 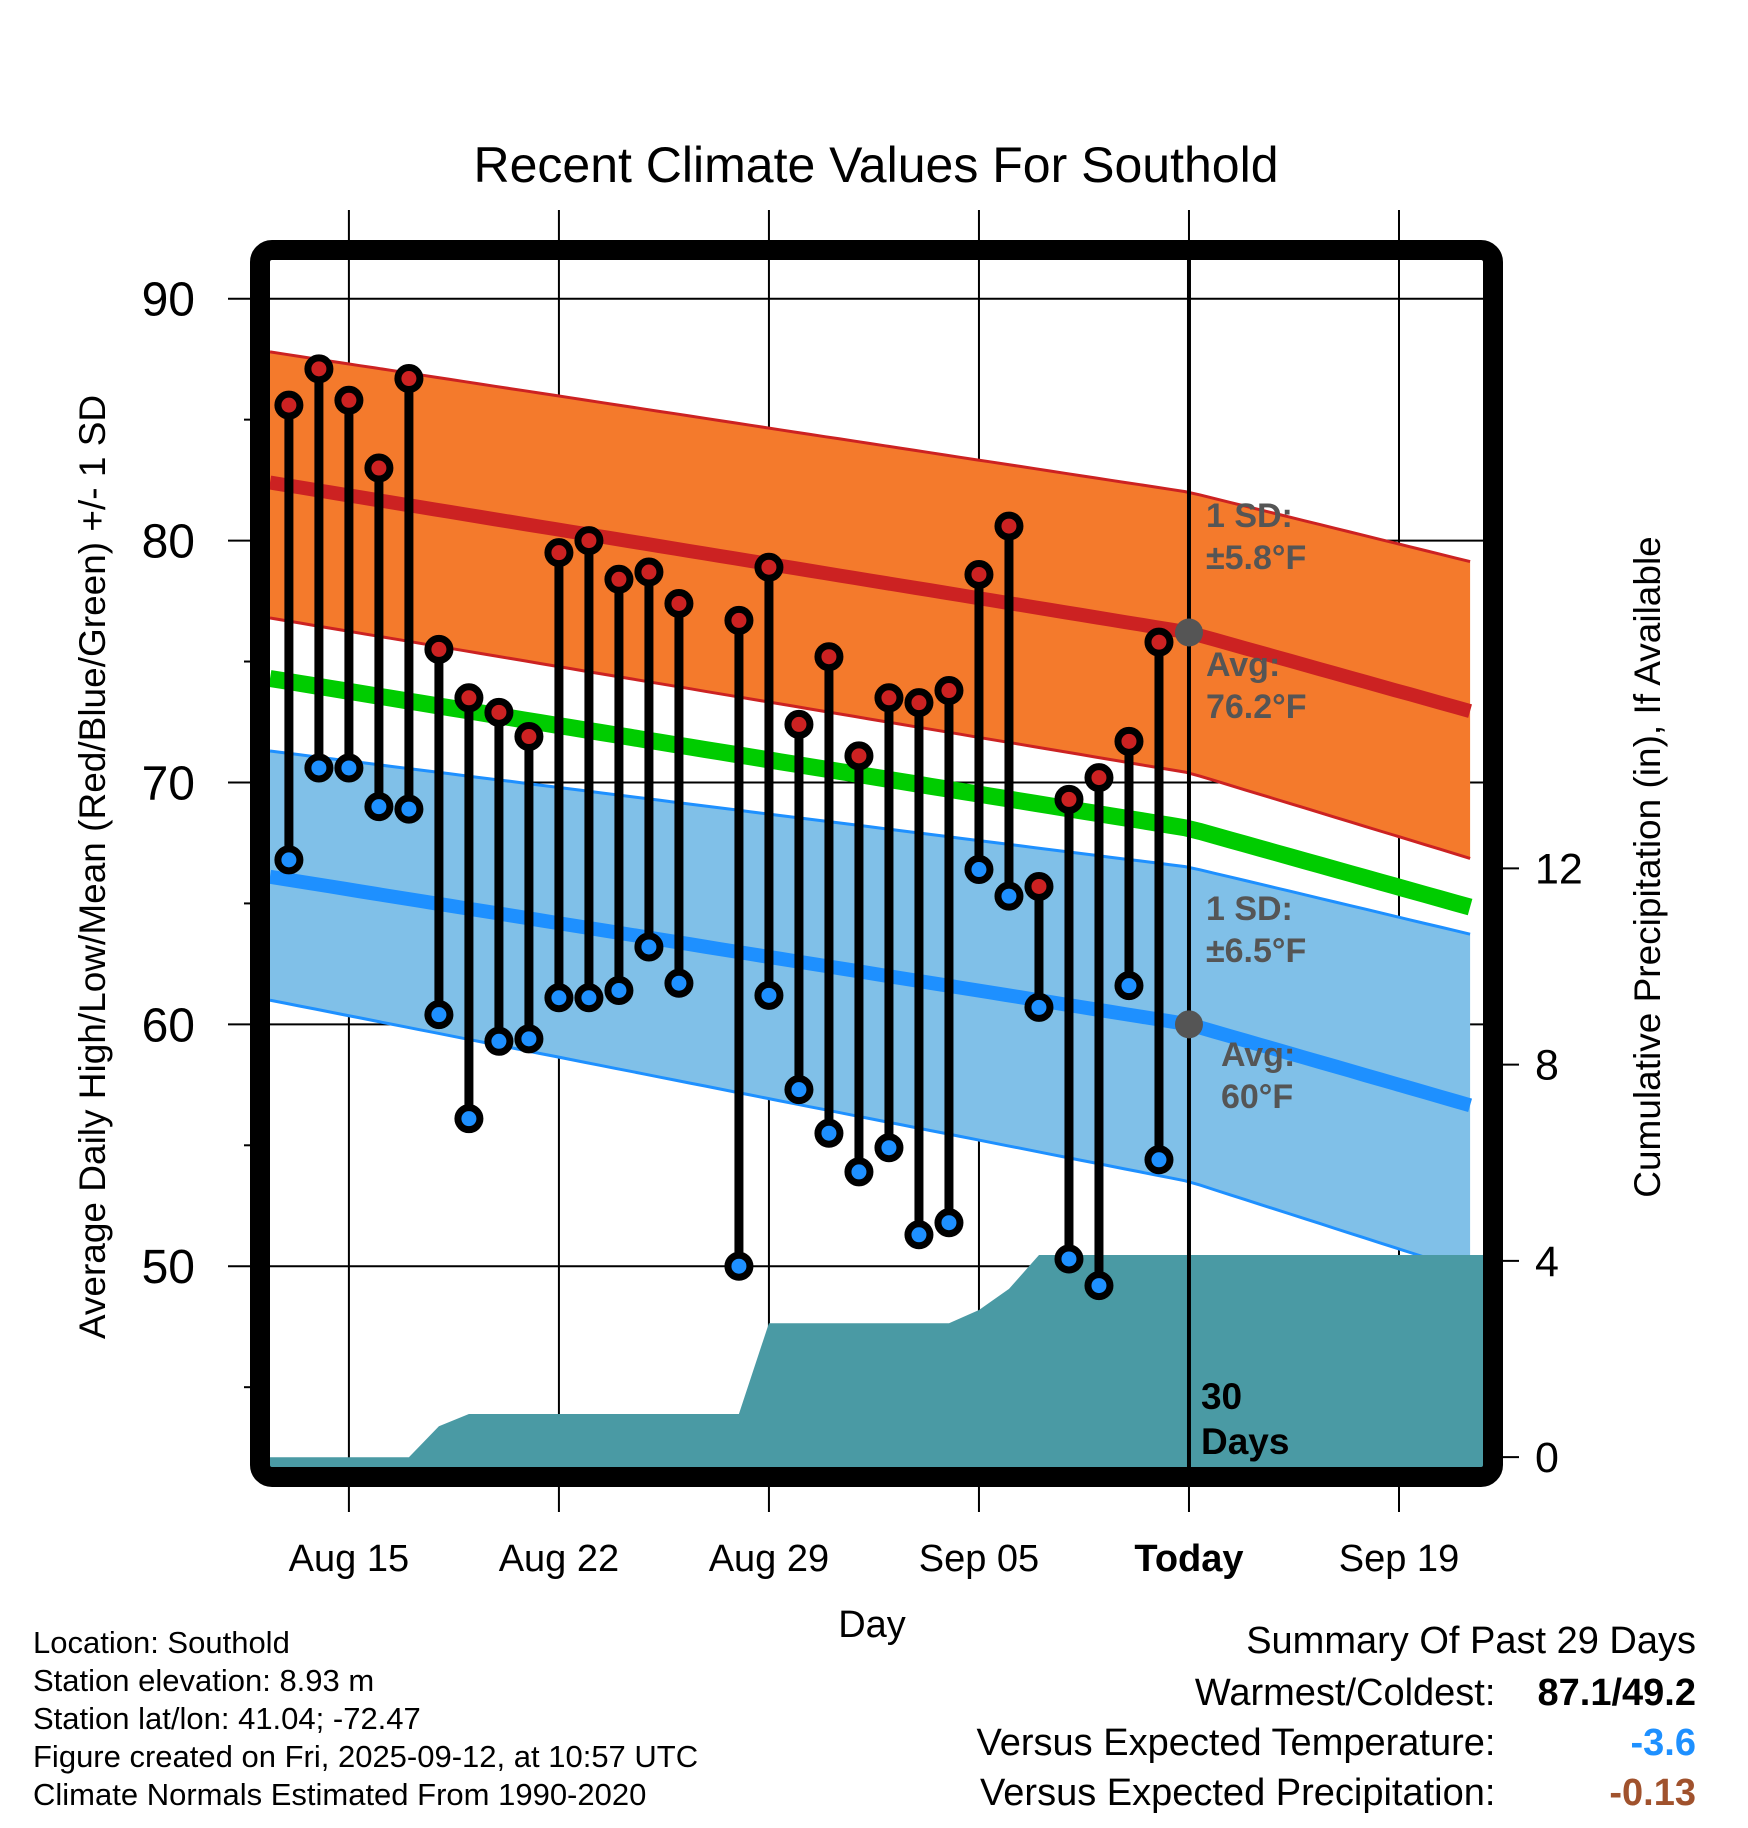 I want to click on summary-warmest-coldest: Warmest/Coldest: 87.1/49.2, so click(x=1445, y=1693).